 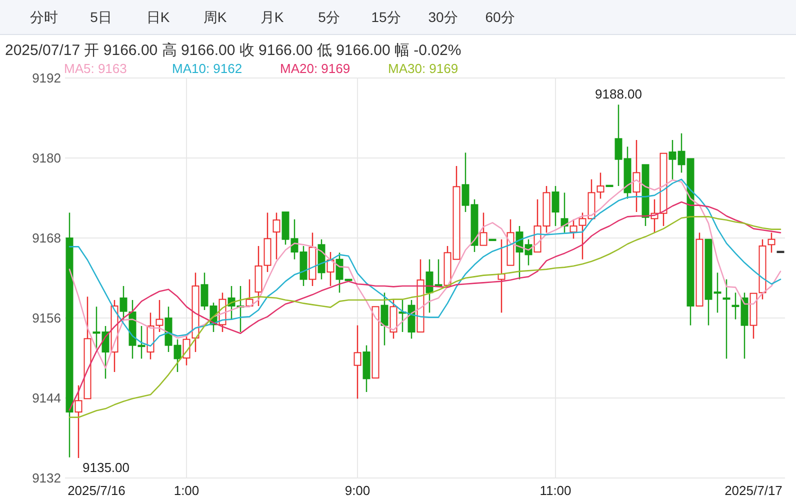 What do you see at coordinates (46, 158) in the screenshot?
I see `y-tick-label: 9180` at bounding box center [46, 158].